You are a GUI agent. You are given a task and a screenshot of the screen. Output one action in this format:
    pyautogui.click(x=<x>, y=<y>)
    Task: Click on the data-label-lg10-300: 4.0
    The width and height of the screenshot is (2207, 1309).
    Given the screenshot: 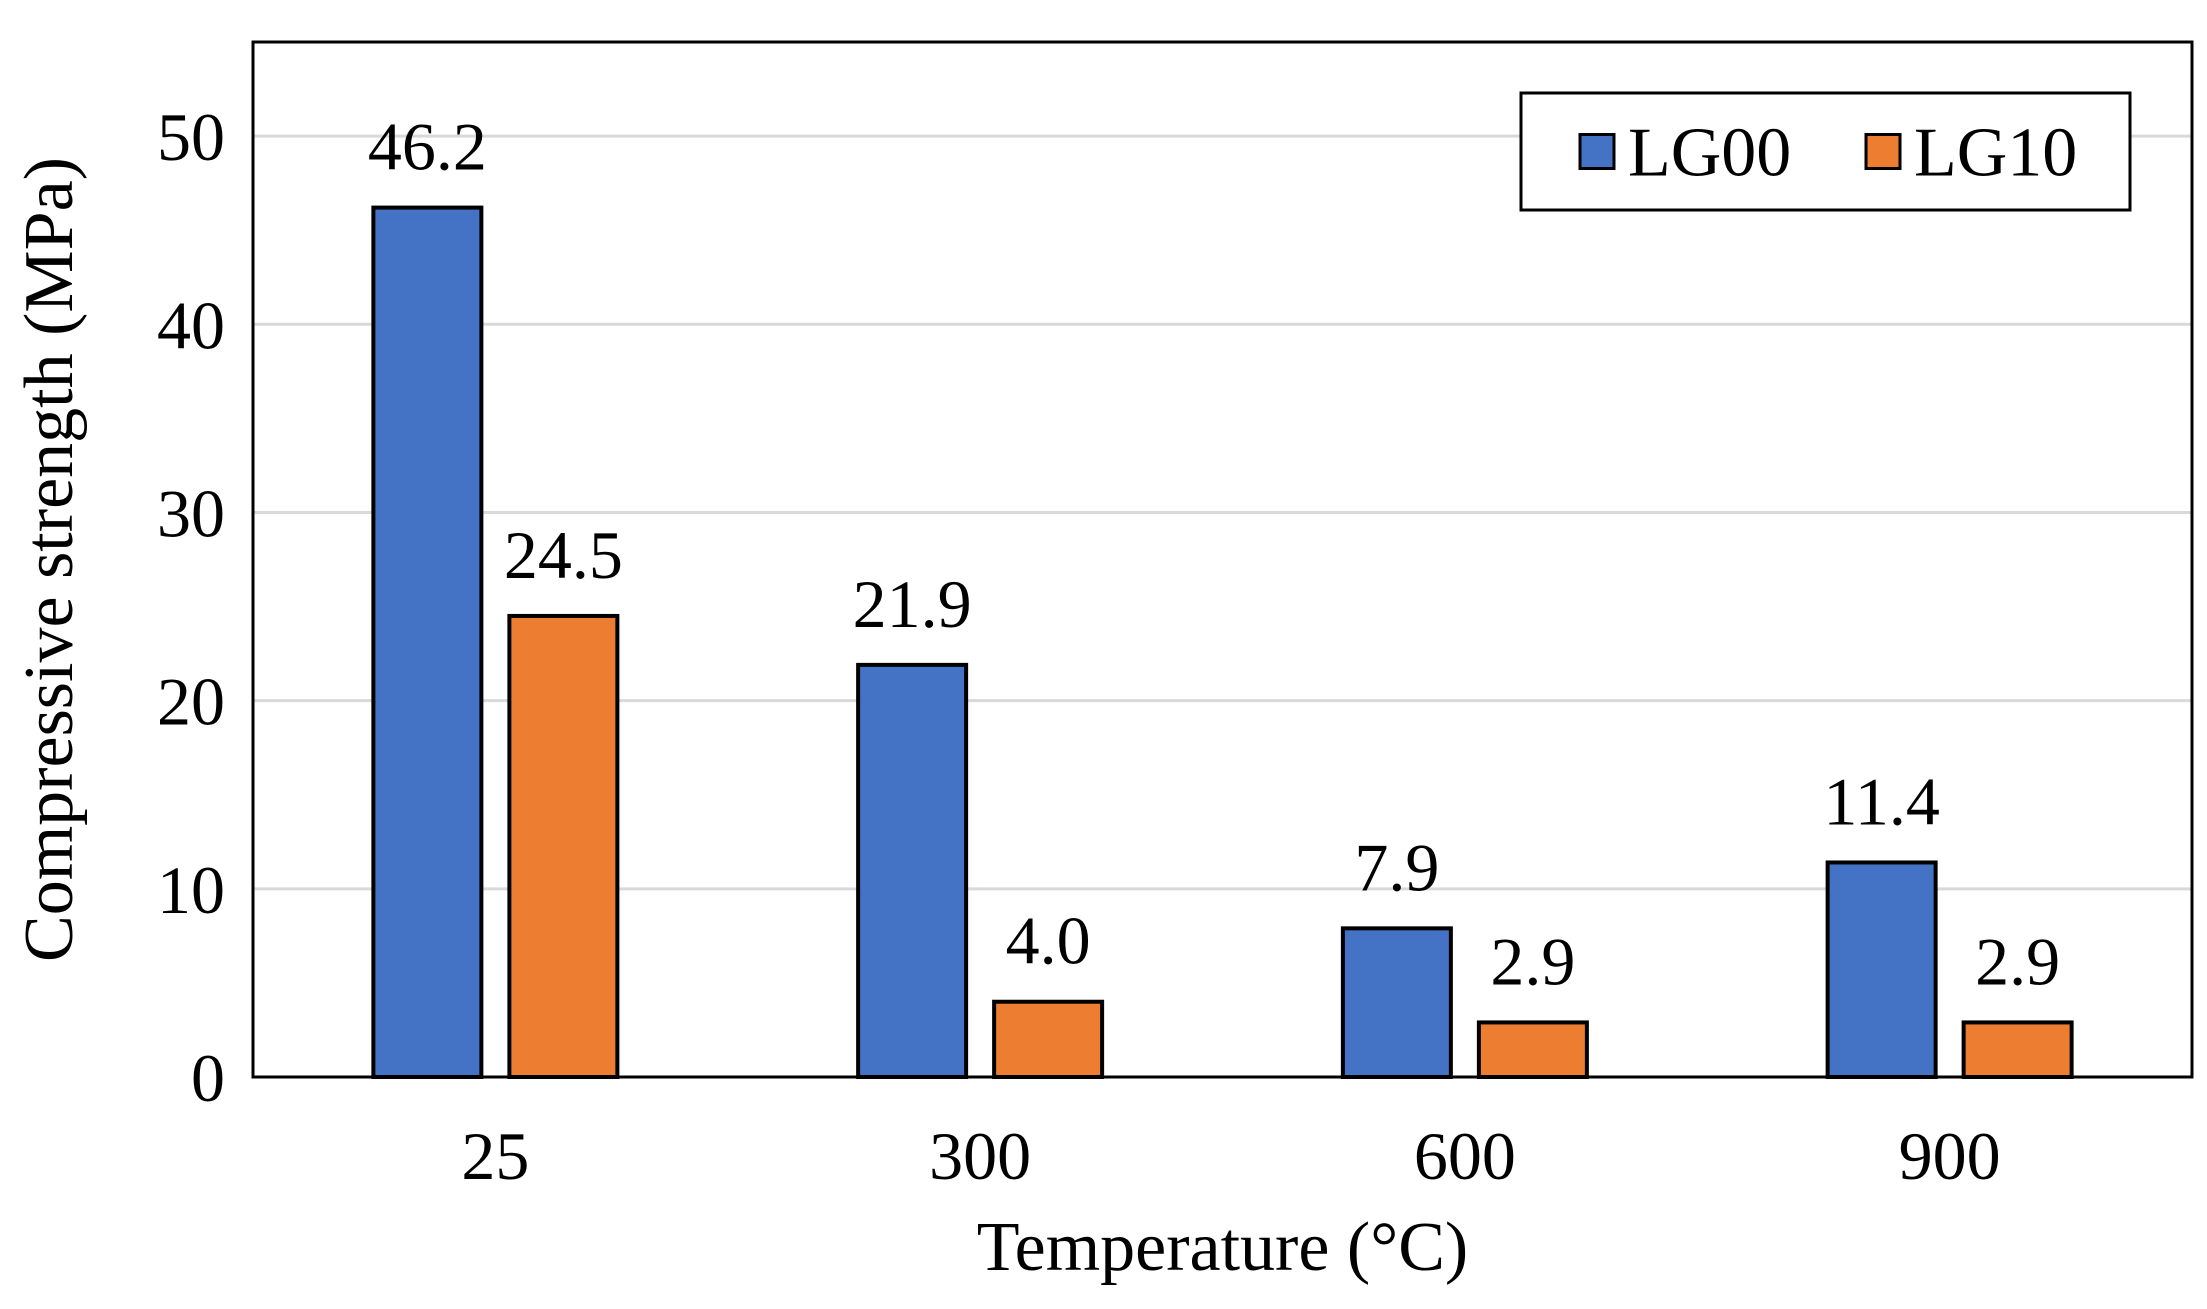 What is the action you would take?
    pyautogui.click(x=1048, y=941)
    